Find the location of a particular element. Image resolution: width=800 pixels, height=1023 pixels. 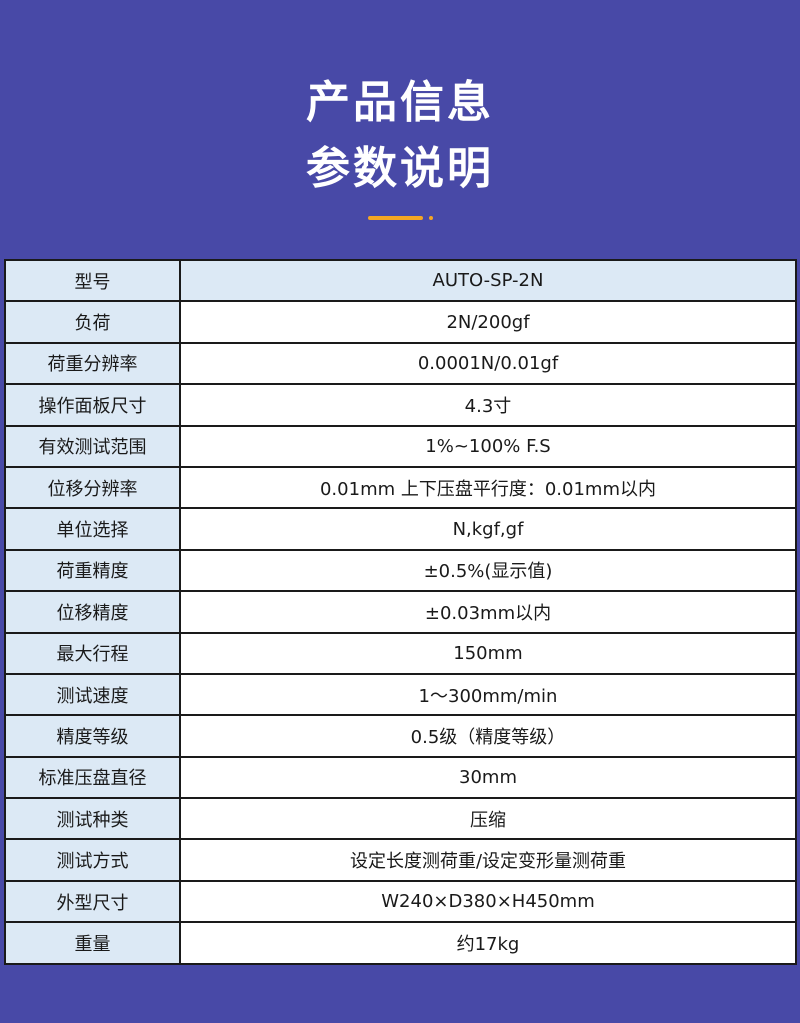

table-row: 单位选择 N,kgf,gf is located at coordinates (400, 529).